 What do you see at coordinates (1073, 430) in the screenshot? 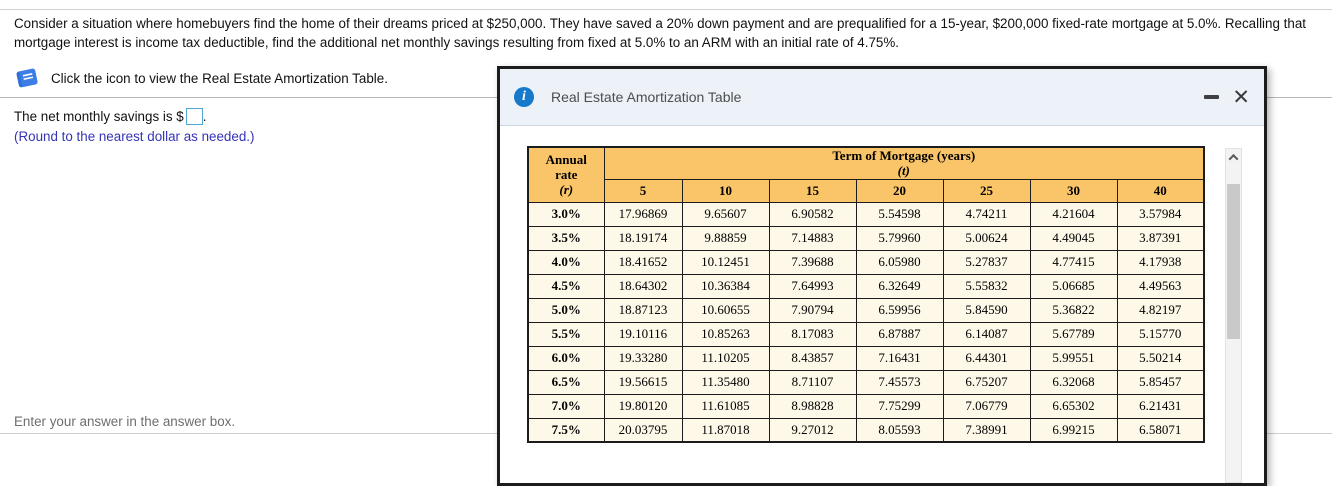
I see `factor-cell: 6.99215` at bounding box center [1073, 430].